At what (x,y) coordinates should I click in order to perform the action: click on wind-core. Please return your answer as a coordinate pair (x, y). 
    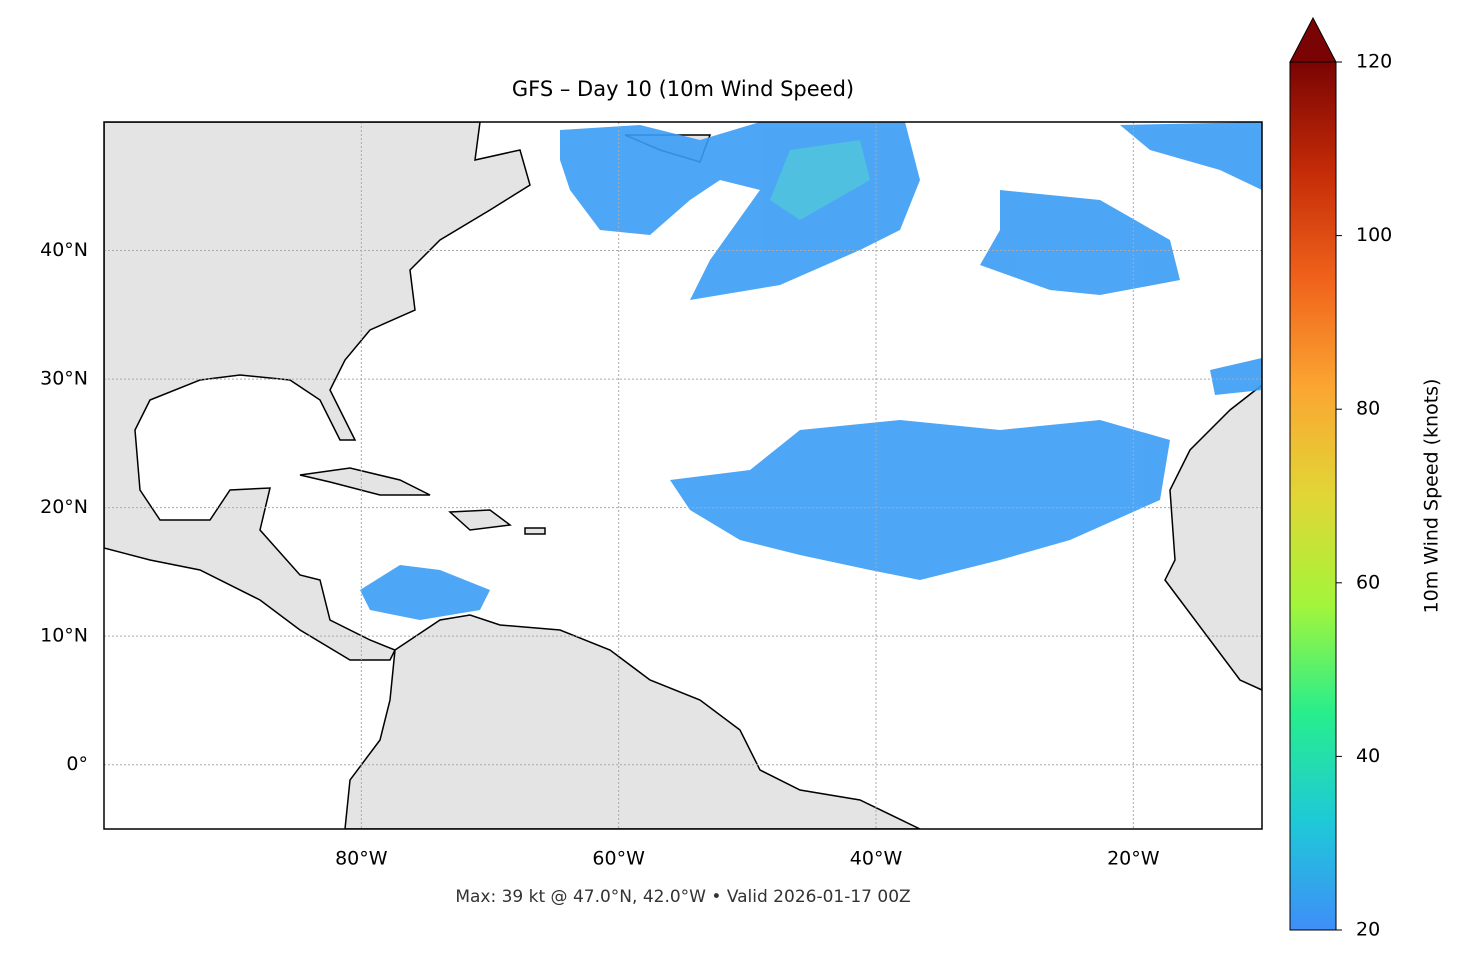
    Looking at the image, I should click on (820, 180).